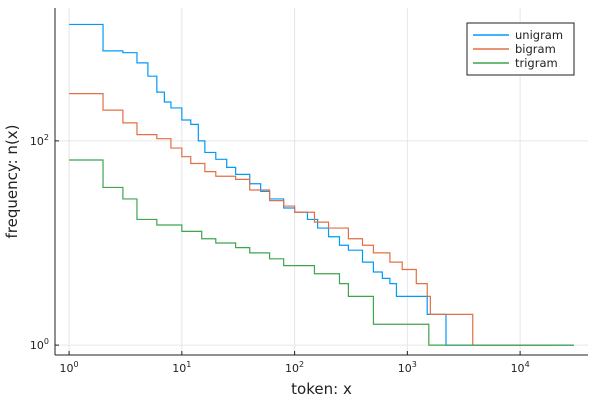 This screenshot has height=400, width=600. Describe the element at coordinates (536, 63) in the screenshot. I see `legend-label-trigram: trigram` at that location.